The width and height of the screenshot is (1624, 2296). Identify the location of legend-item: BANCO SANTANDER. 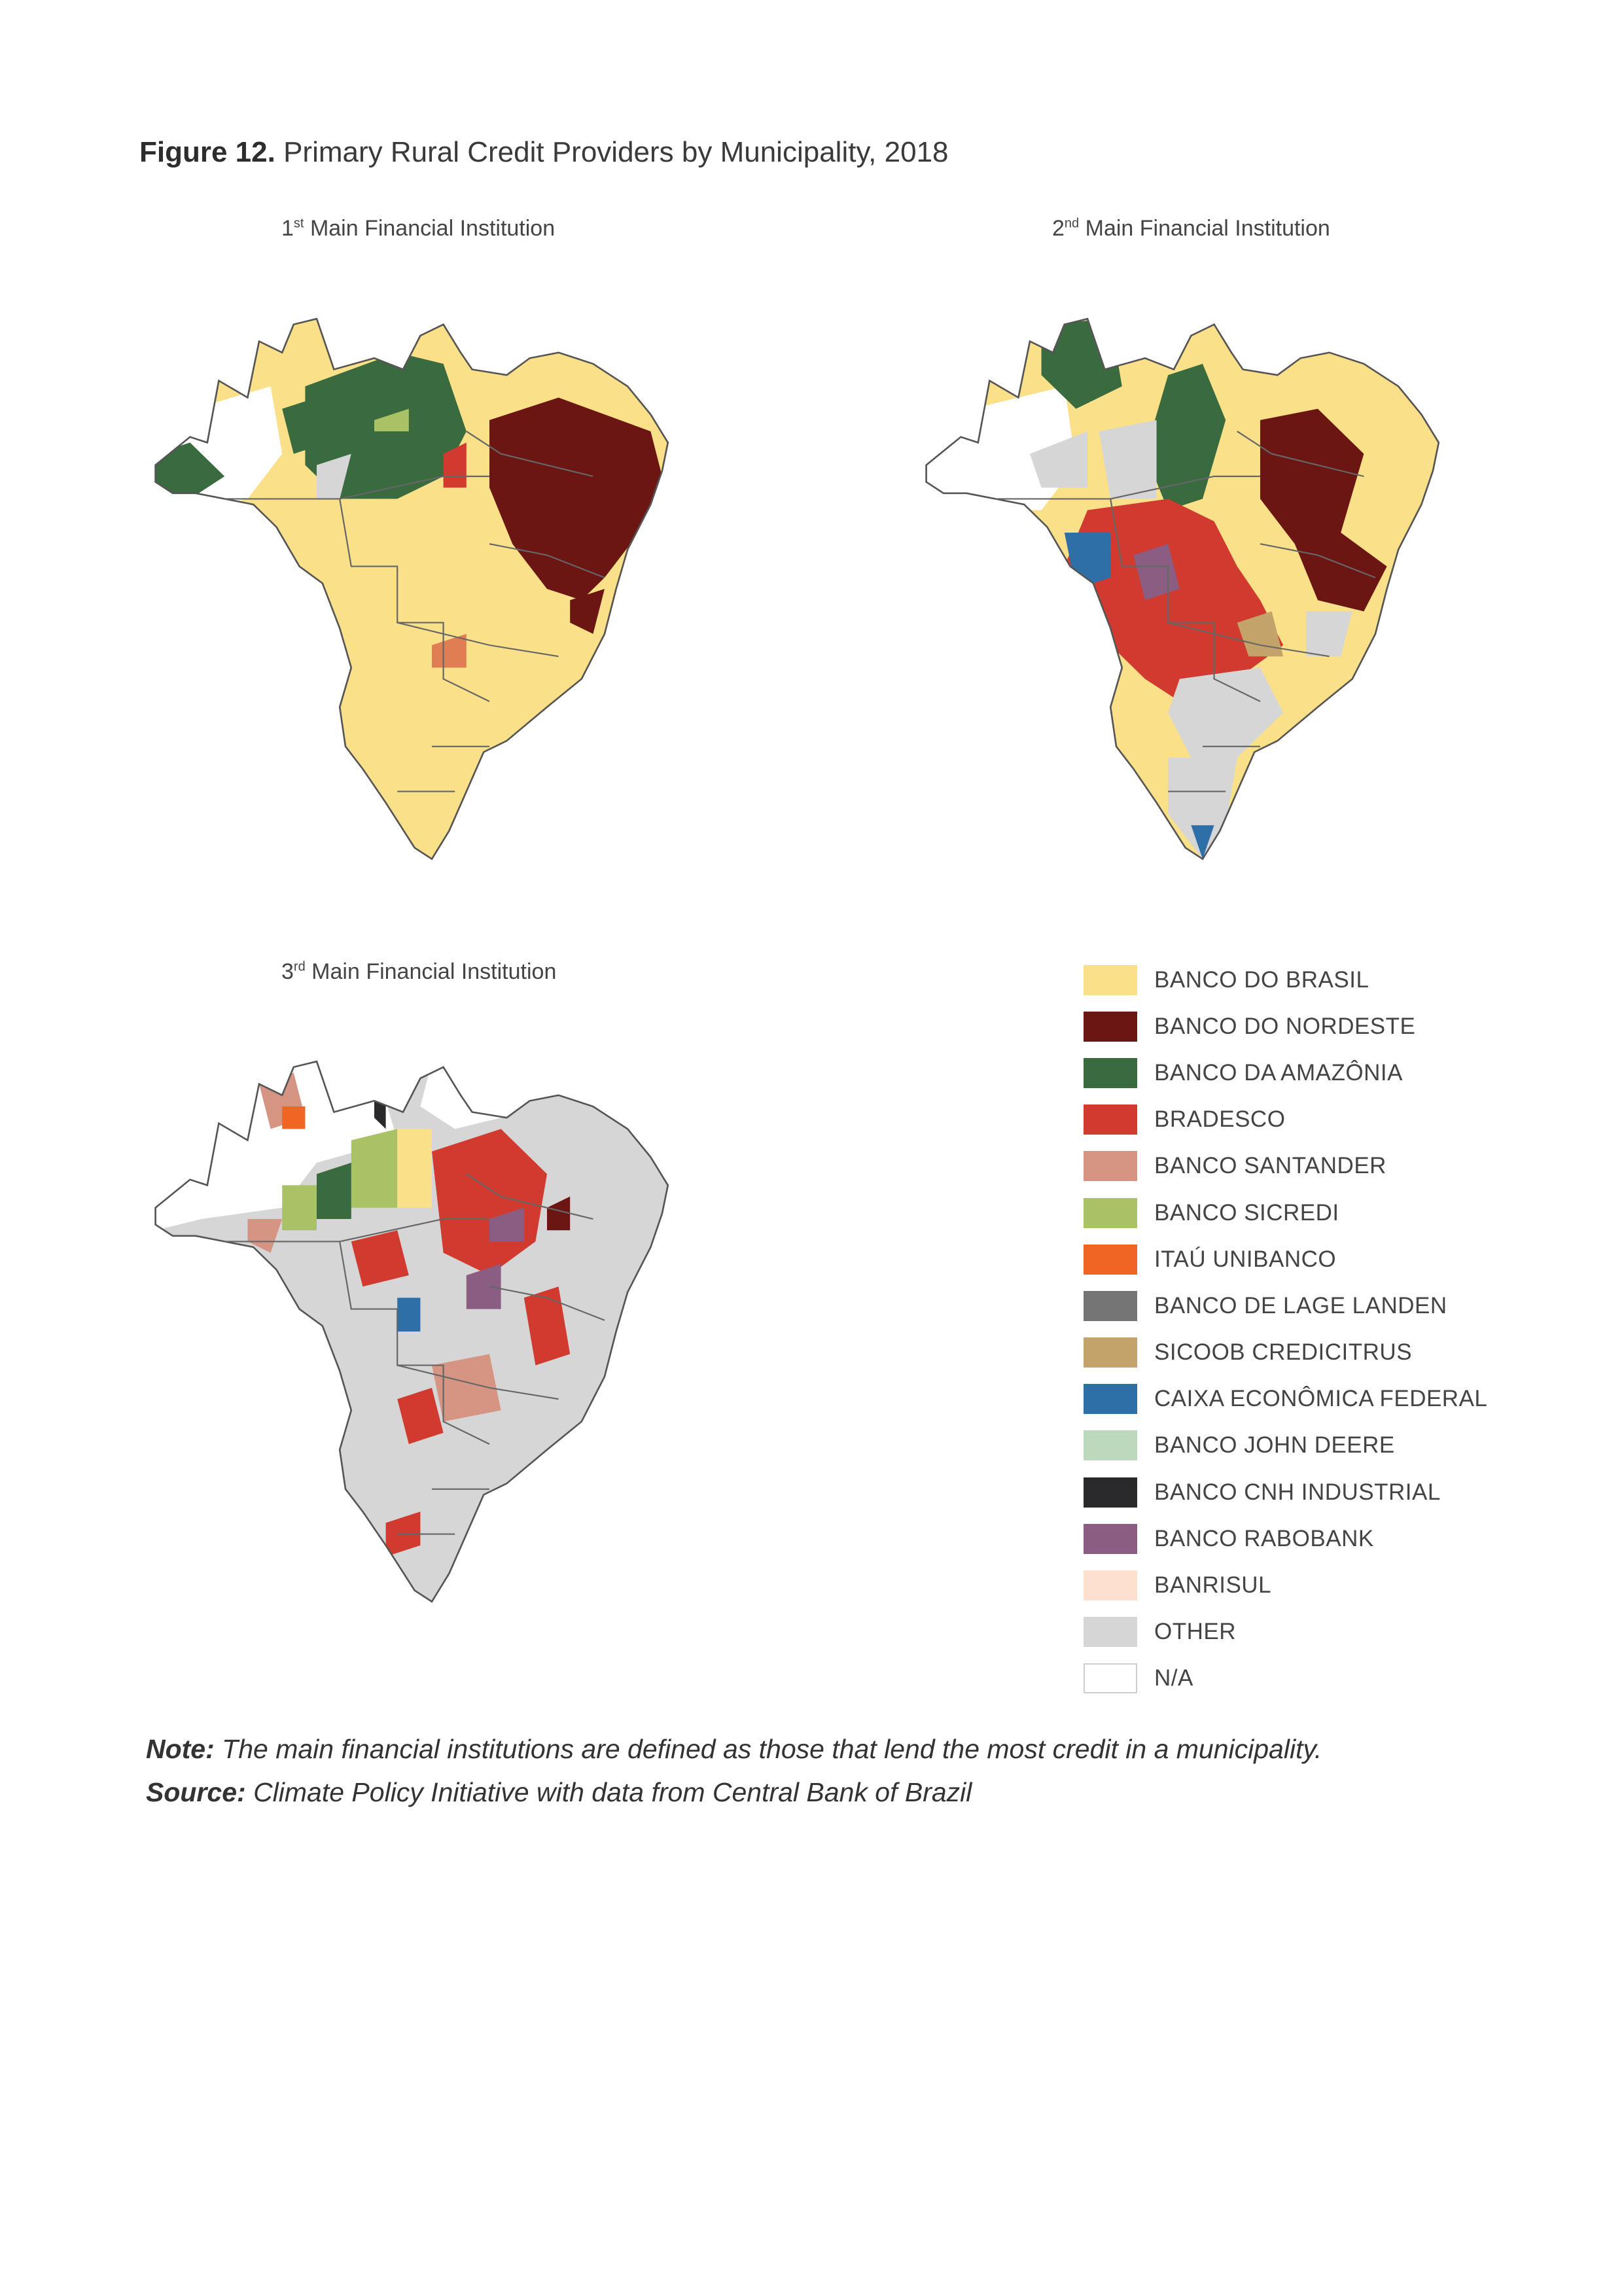
(1285, 1167).